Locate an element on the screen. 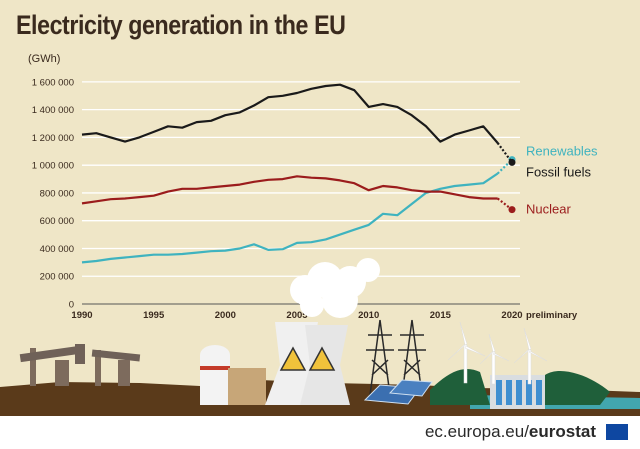 The image size is (640, 449). y-axis-unit: (GWh) is located at coordinates (44, 59).